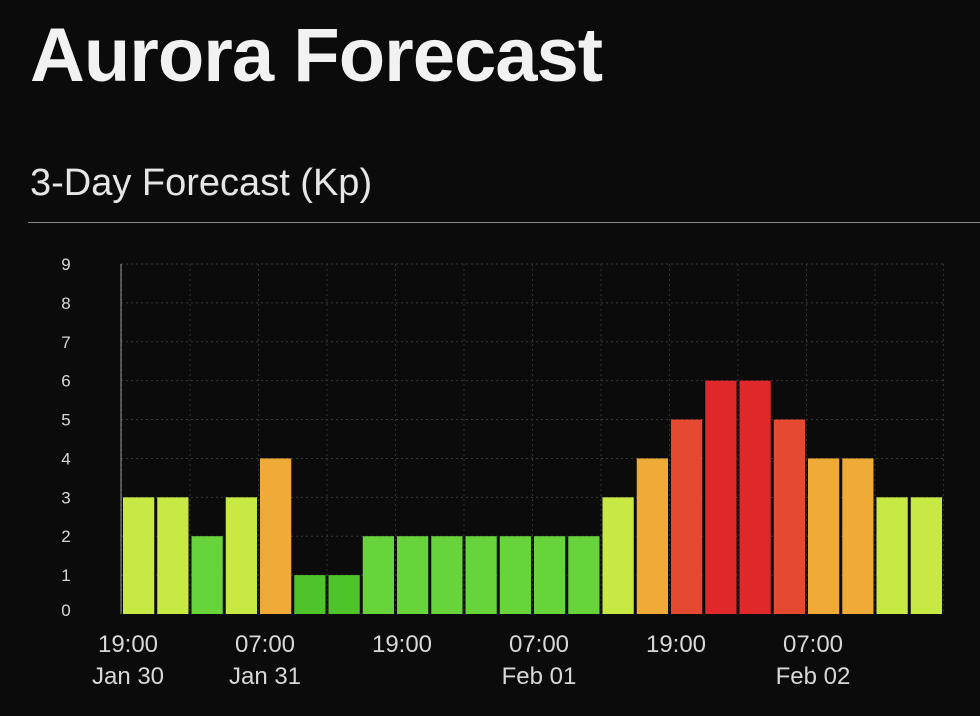 Image resolution: width=980 pixels, height=716 pixels. I want to click on section-title: 3-Day Forecast (Kp), so click(201, 183).